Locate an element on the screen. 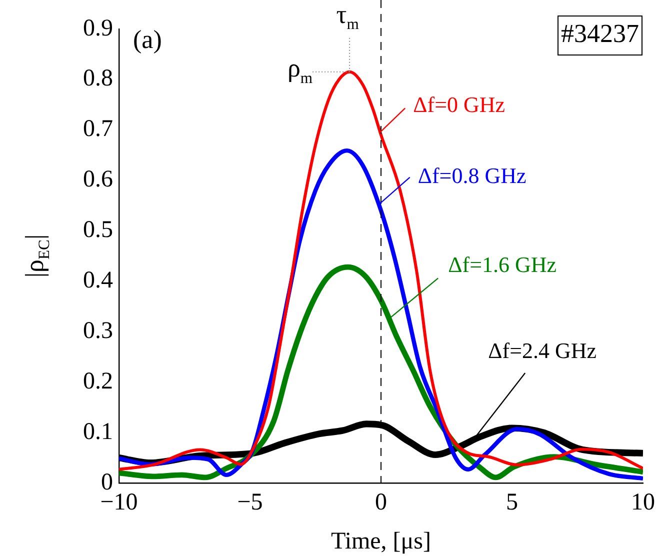  y-tick-label: 0.2 is located at coordinates (98, 381).